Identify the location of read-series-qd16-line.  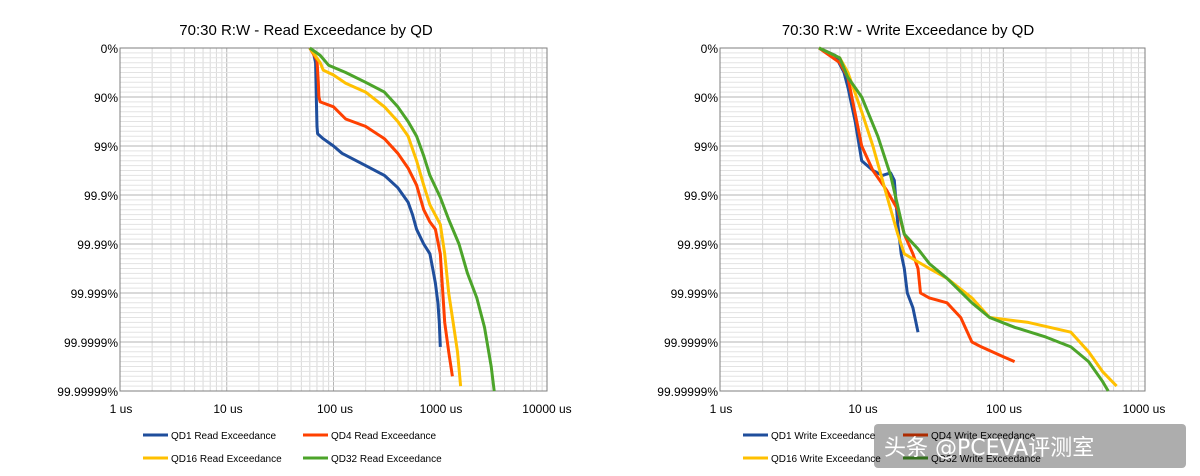
(385, 217).